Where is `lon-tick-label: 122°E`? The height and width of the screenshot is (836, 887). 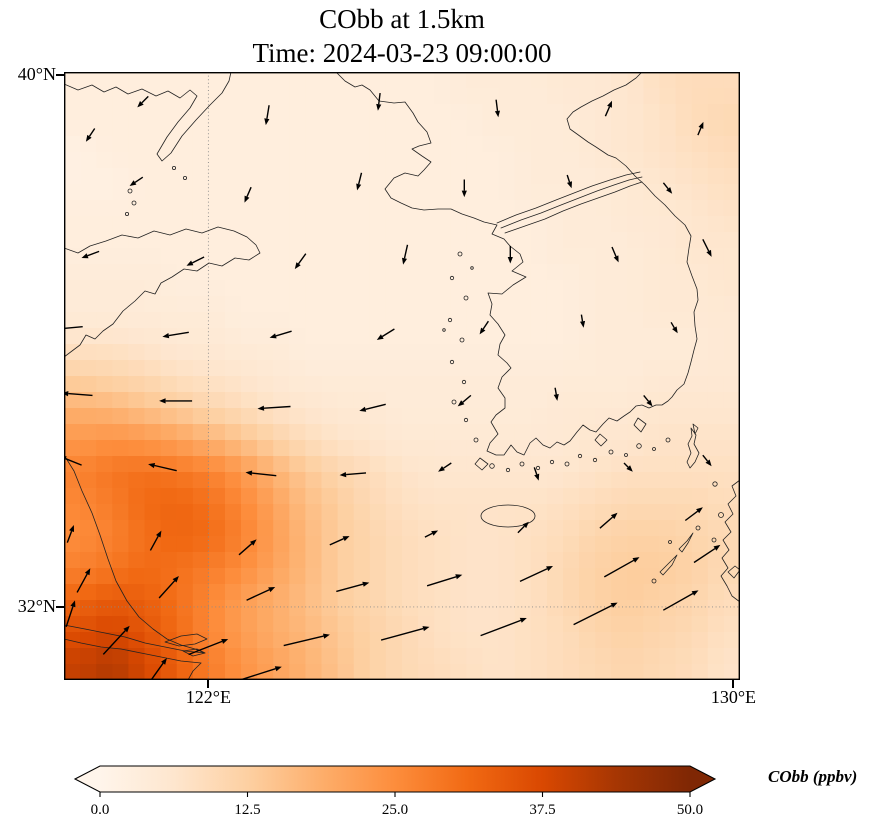
lon-tick-label: 122°E is located at coordinates (208, 697).